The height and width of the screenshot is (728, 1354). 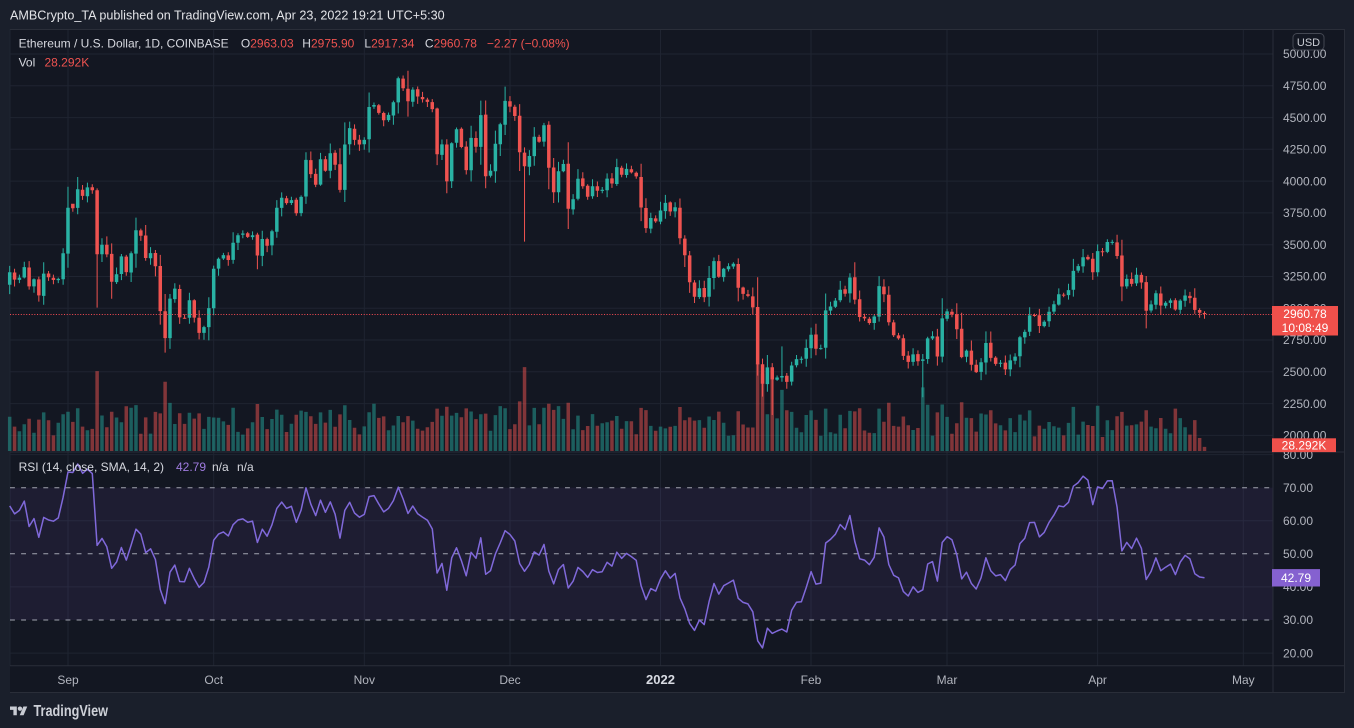 I want to click on svg-text: 3750.00, so click(x=1305, y=213).